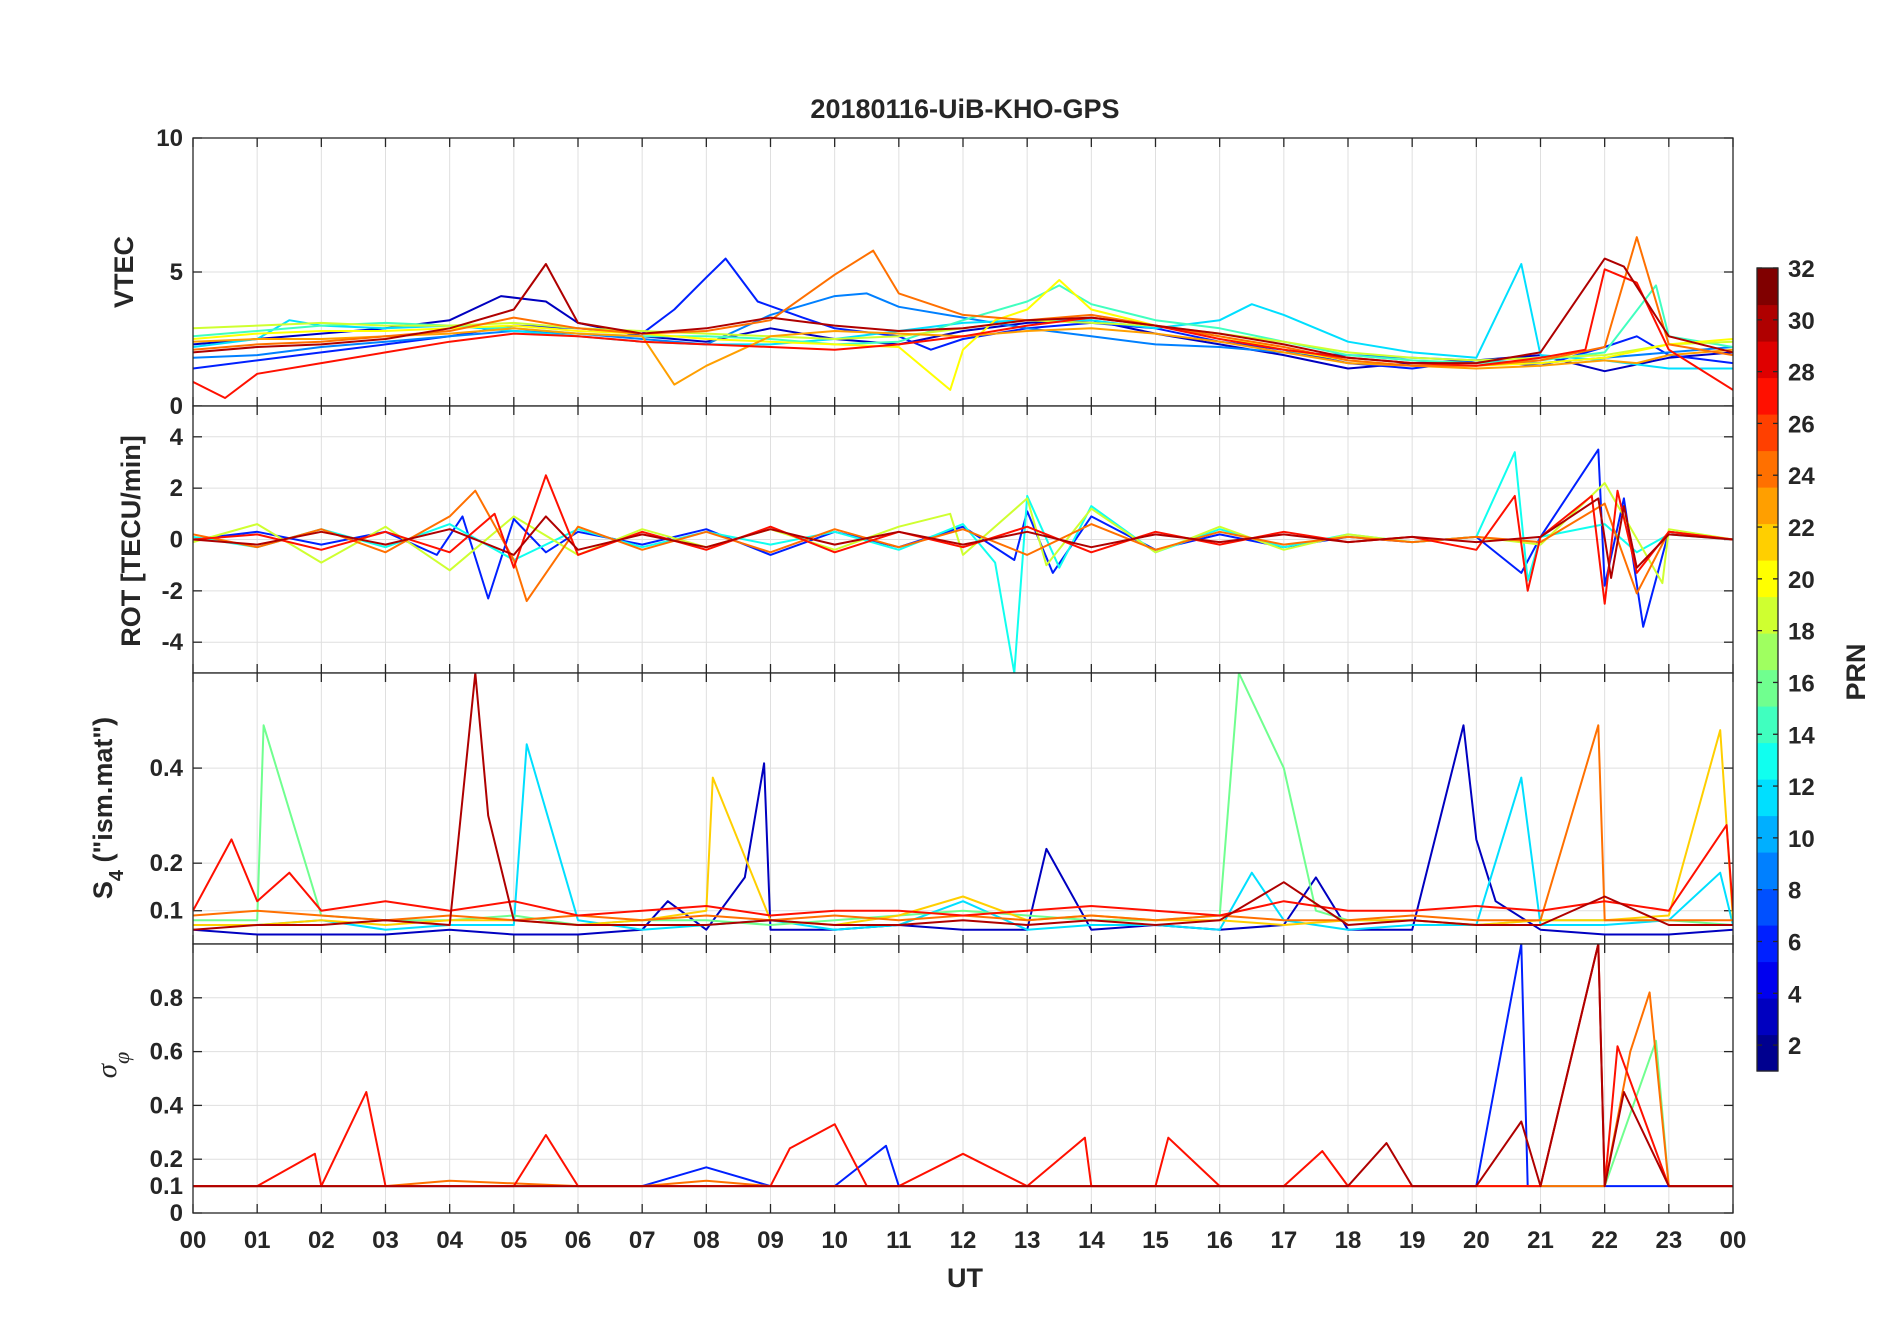  I want to click on colorbar-tick-label: 14, so click(1801, 735).